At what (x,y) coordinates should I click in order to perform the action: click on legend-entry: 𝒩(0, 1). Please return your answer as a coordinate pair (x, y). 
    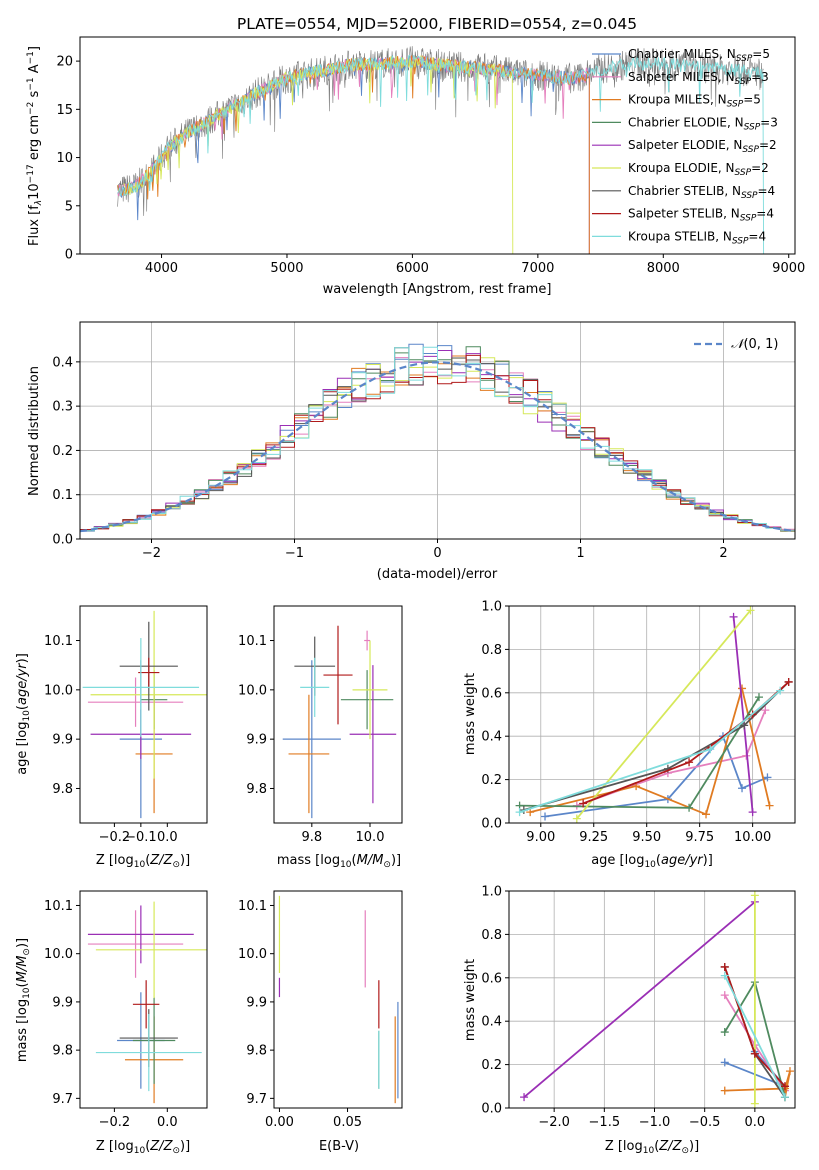
    Looking at the image, I should click on (754, 344).